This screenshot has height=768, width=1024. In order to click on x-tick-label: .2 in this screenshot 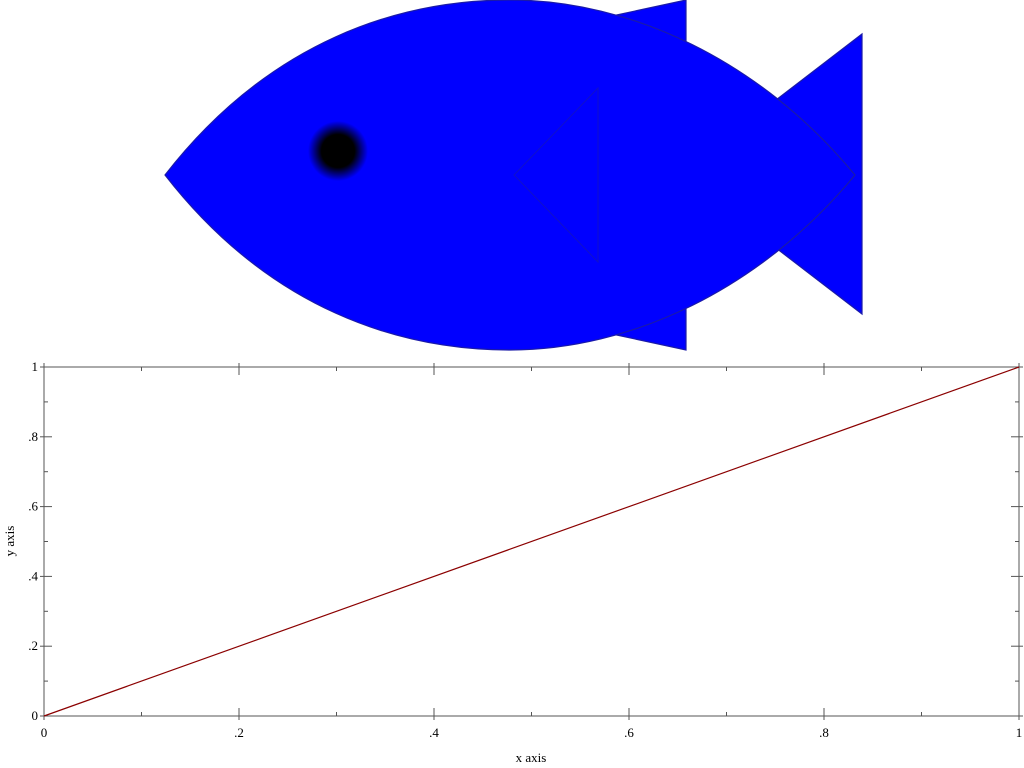, I will do `click(239, 732)`.